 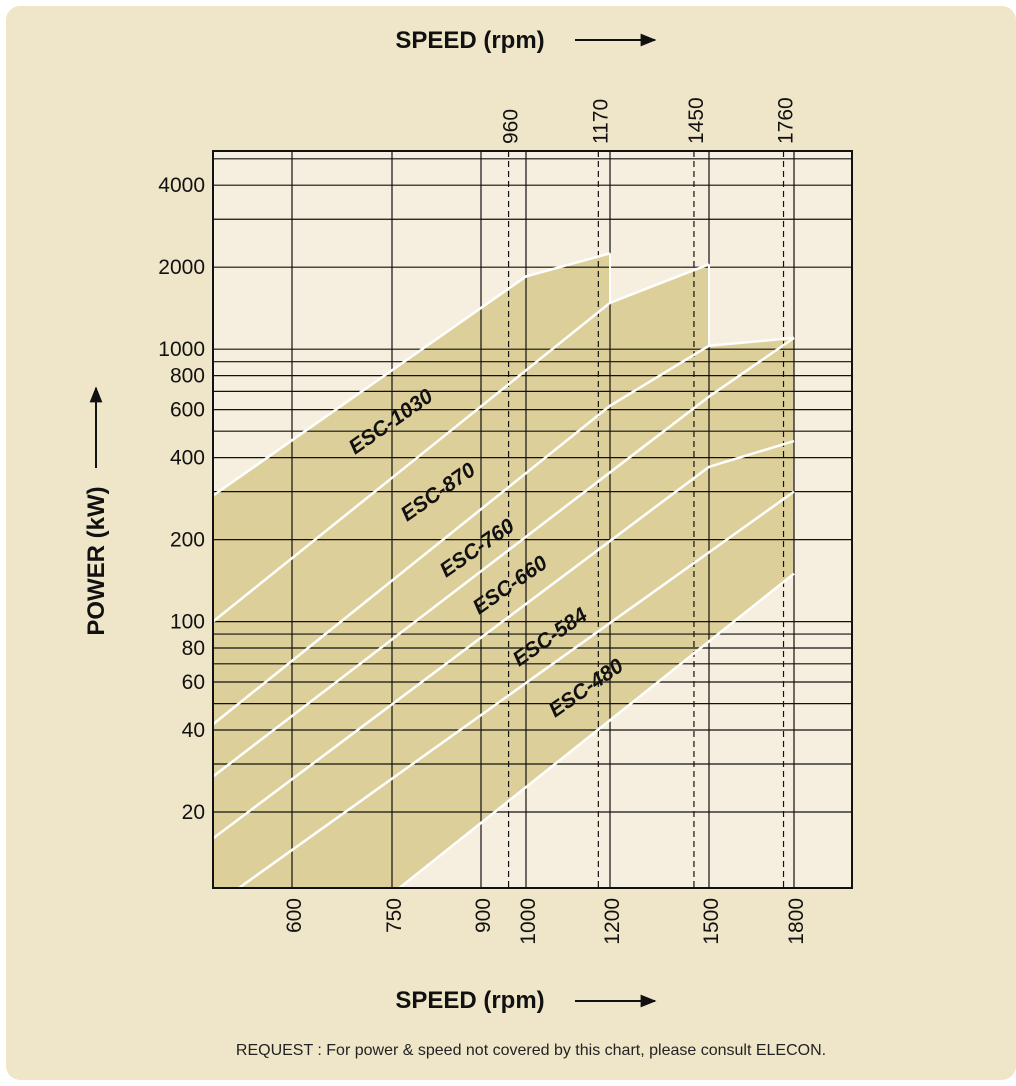 I want to click on x-tick-label-bottom: 1800, so click(x=796, y=921).